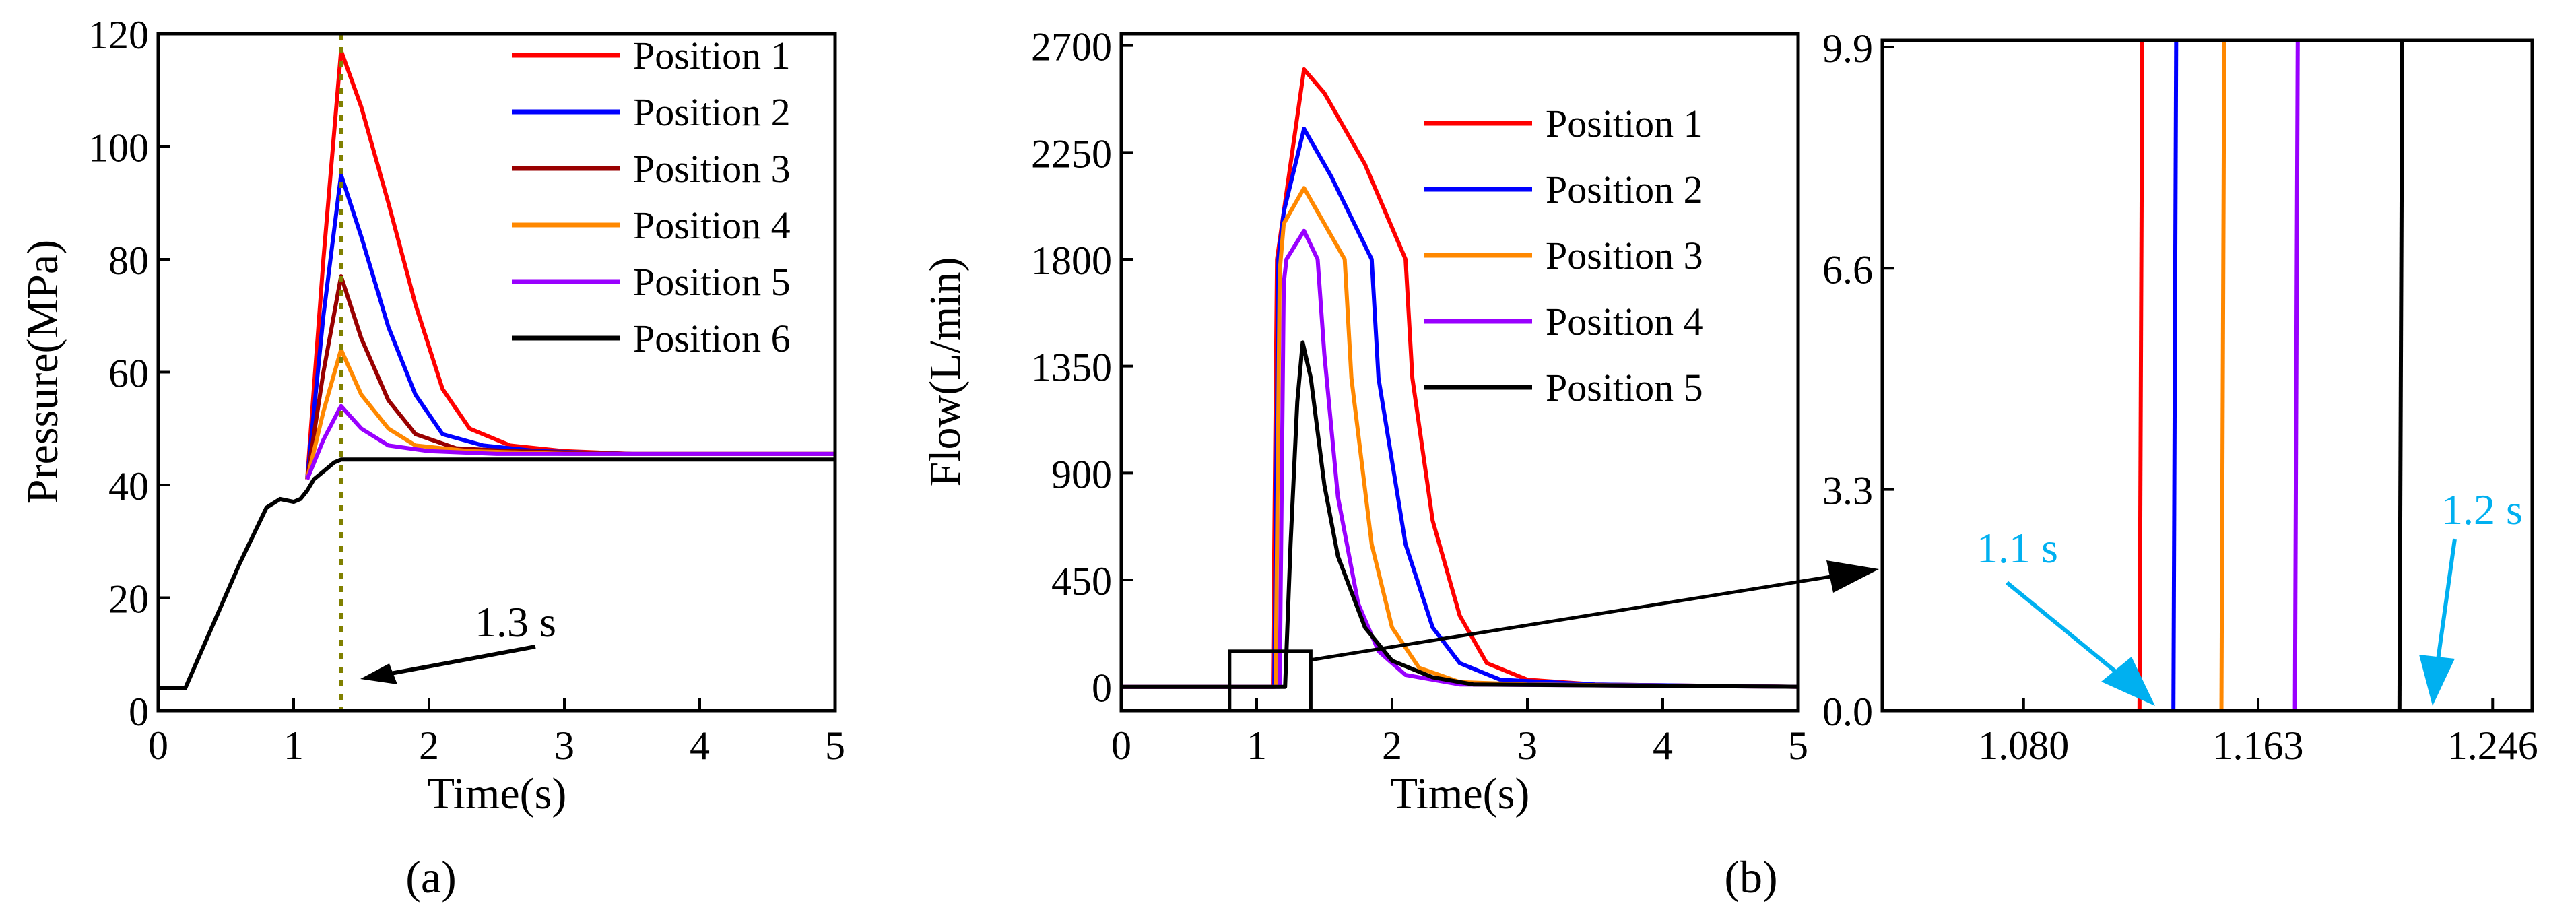 The width and height of the screenshot is (2576, 914). What do you see at coordinates (2270, 375) in the screenshot?
I see `inset-series-lines` at bounding box center [2270, 375].